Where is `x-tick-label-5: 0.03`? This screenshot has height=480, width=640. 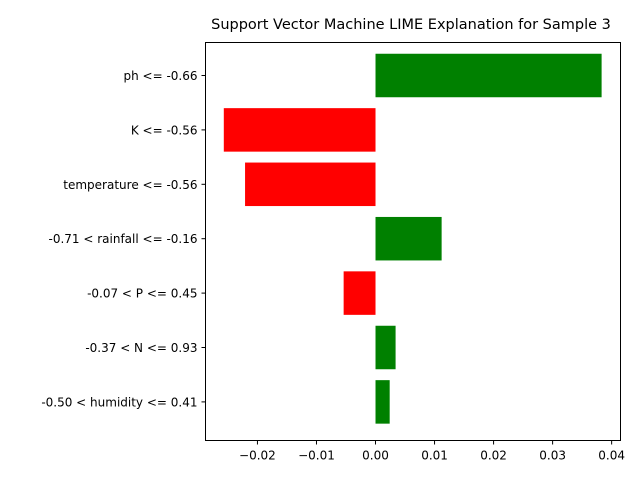
x-tick-label-5: 0.03 is located at coordinates (552, 456).